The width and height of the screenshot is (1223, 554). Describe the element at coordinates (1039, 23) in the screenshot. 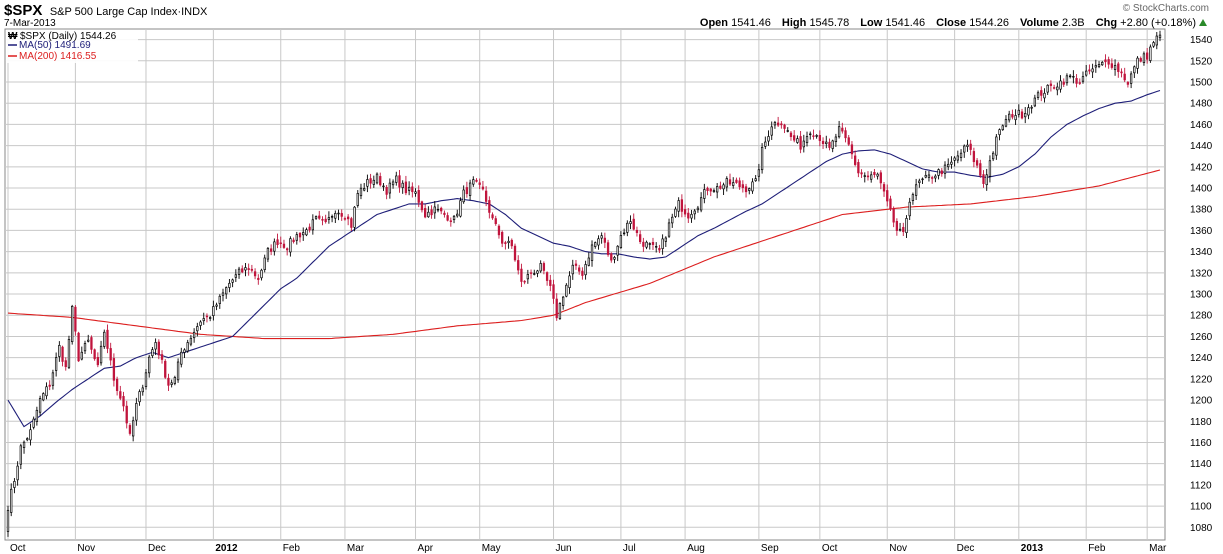

I see `volume-label: Volume` at that location.